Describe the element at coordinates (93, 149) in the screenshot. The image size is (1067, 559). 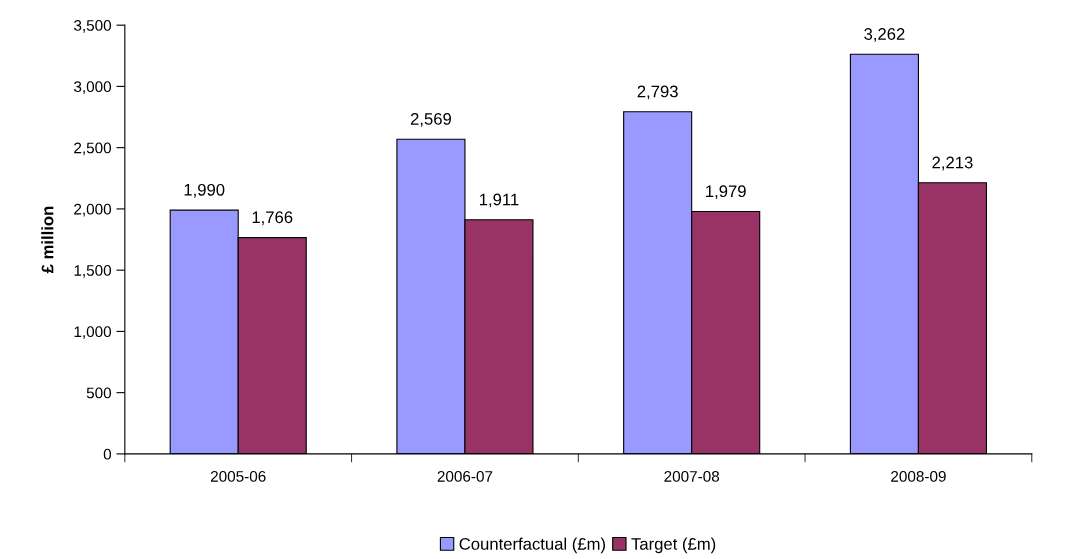
I see `y-tick-label: 2,500` at that location.